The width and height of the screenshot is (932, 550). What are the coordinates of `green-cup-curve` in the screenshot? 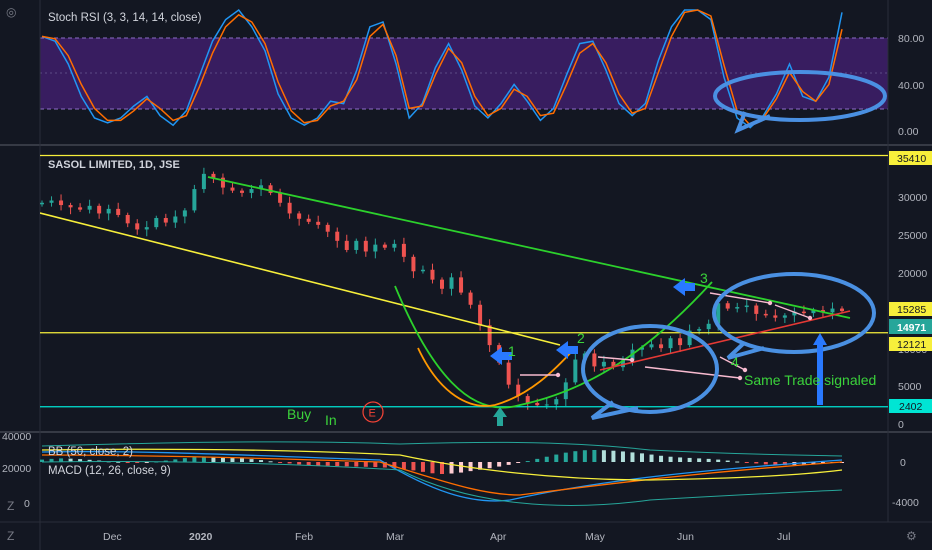 It's located at (553, 345).